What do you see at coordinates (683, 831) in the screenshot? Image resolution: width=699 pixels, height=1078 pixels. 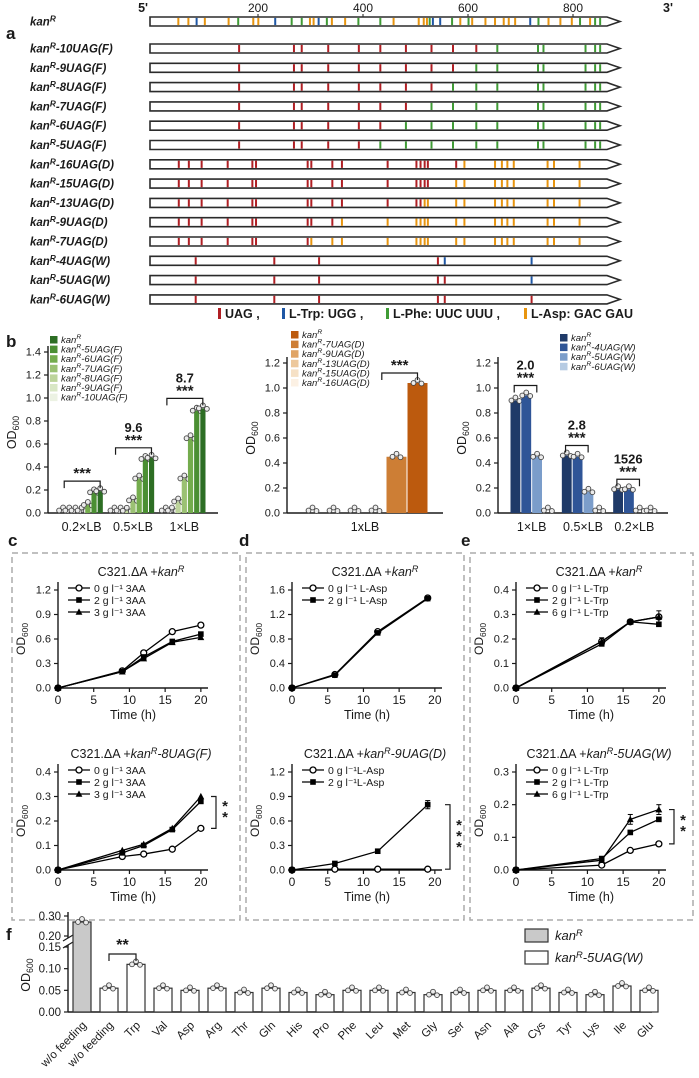 I see `significance-stars: *` at bounding box center [683, 831].